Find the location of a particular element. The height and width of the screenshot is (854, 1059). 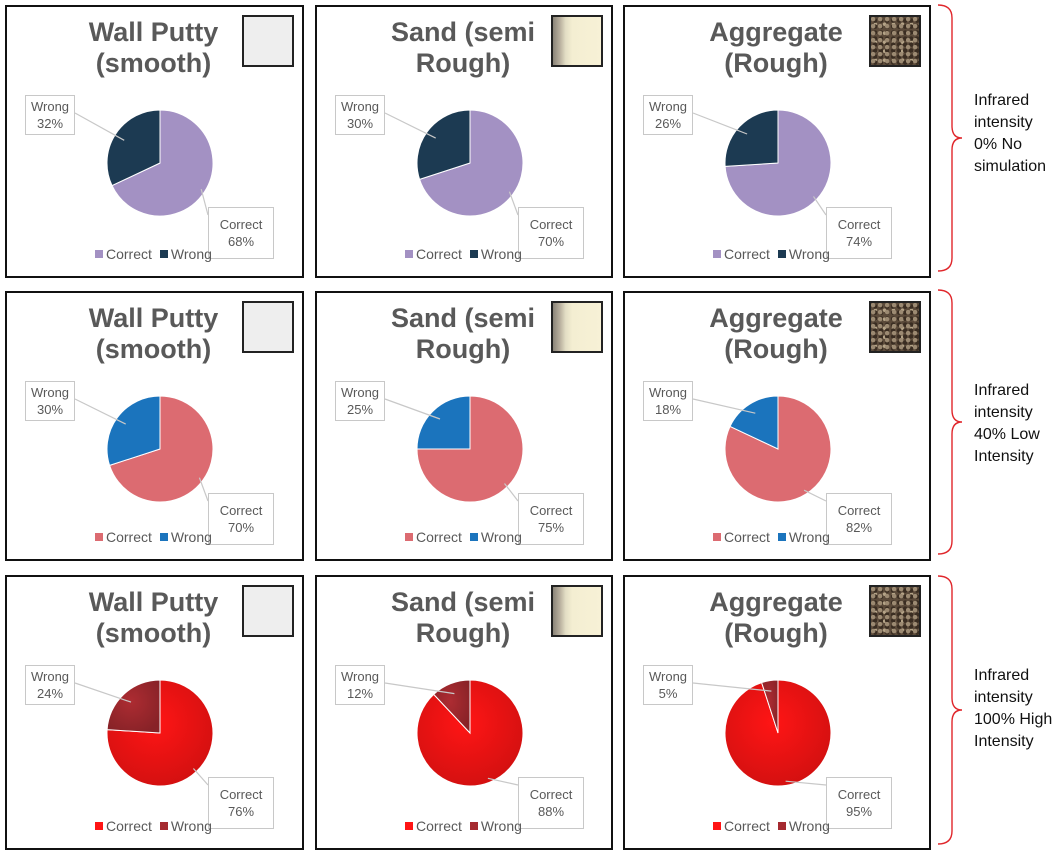

data-label-value: 24% is located at coordinates (50, 693).